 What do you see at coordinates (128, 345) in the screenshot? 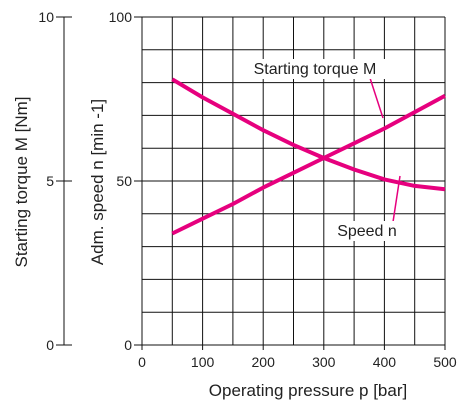
I see `y-tick-label: 0` at bounding box center [128, 345].